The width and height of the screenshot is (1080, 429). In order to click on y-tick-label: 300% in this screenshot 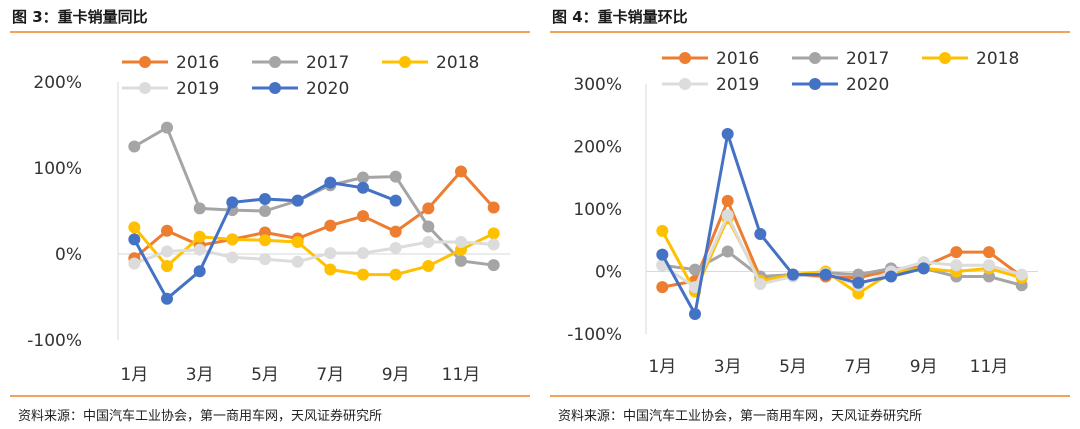, I will do `click(597, 85)`.